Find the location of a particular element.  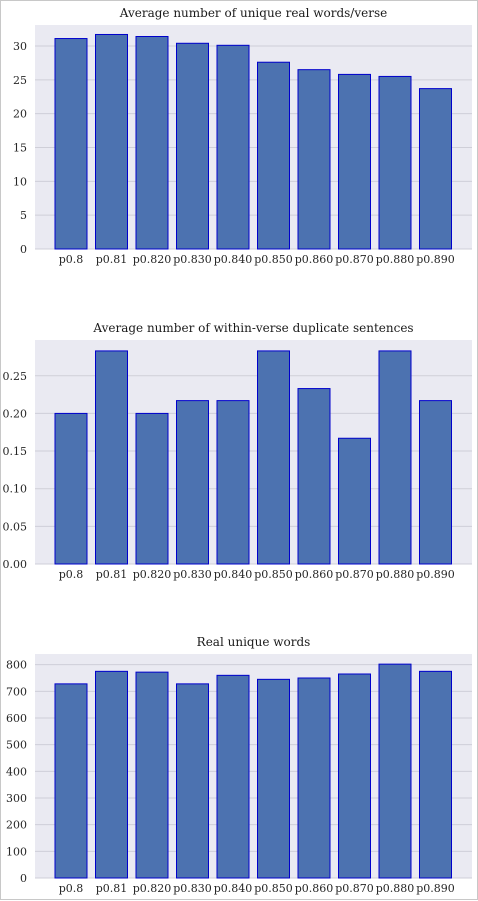

chart-1-x-tick-label-9: p0.890 is located at coordinates (435, 259).